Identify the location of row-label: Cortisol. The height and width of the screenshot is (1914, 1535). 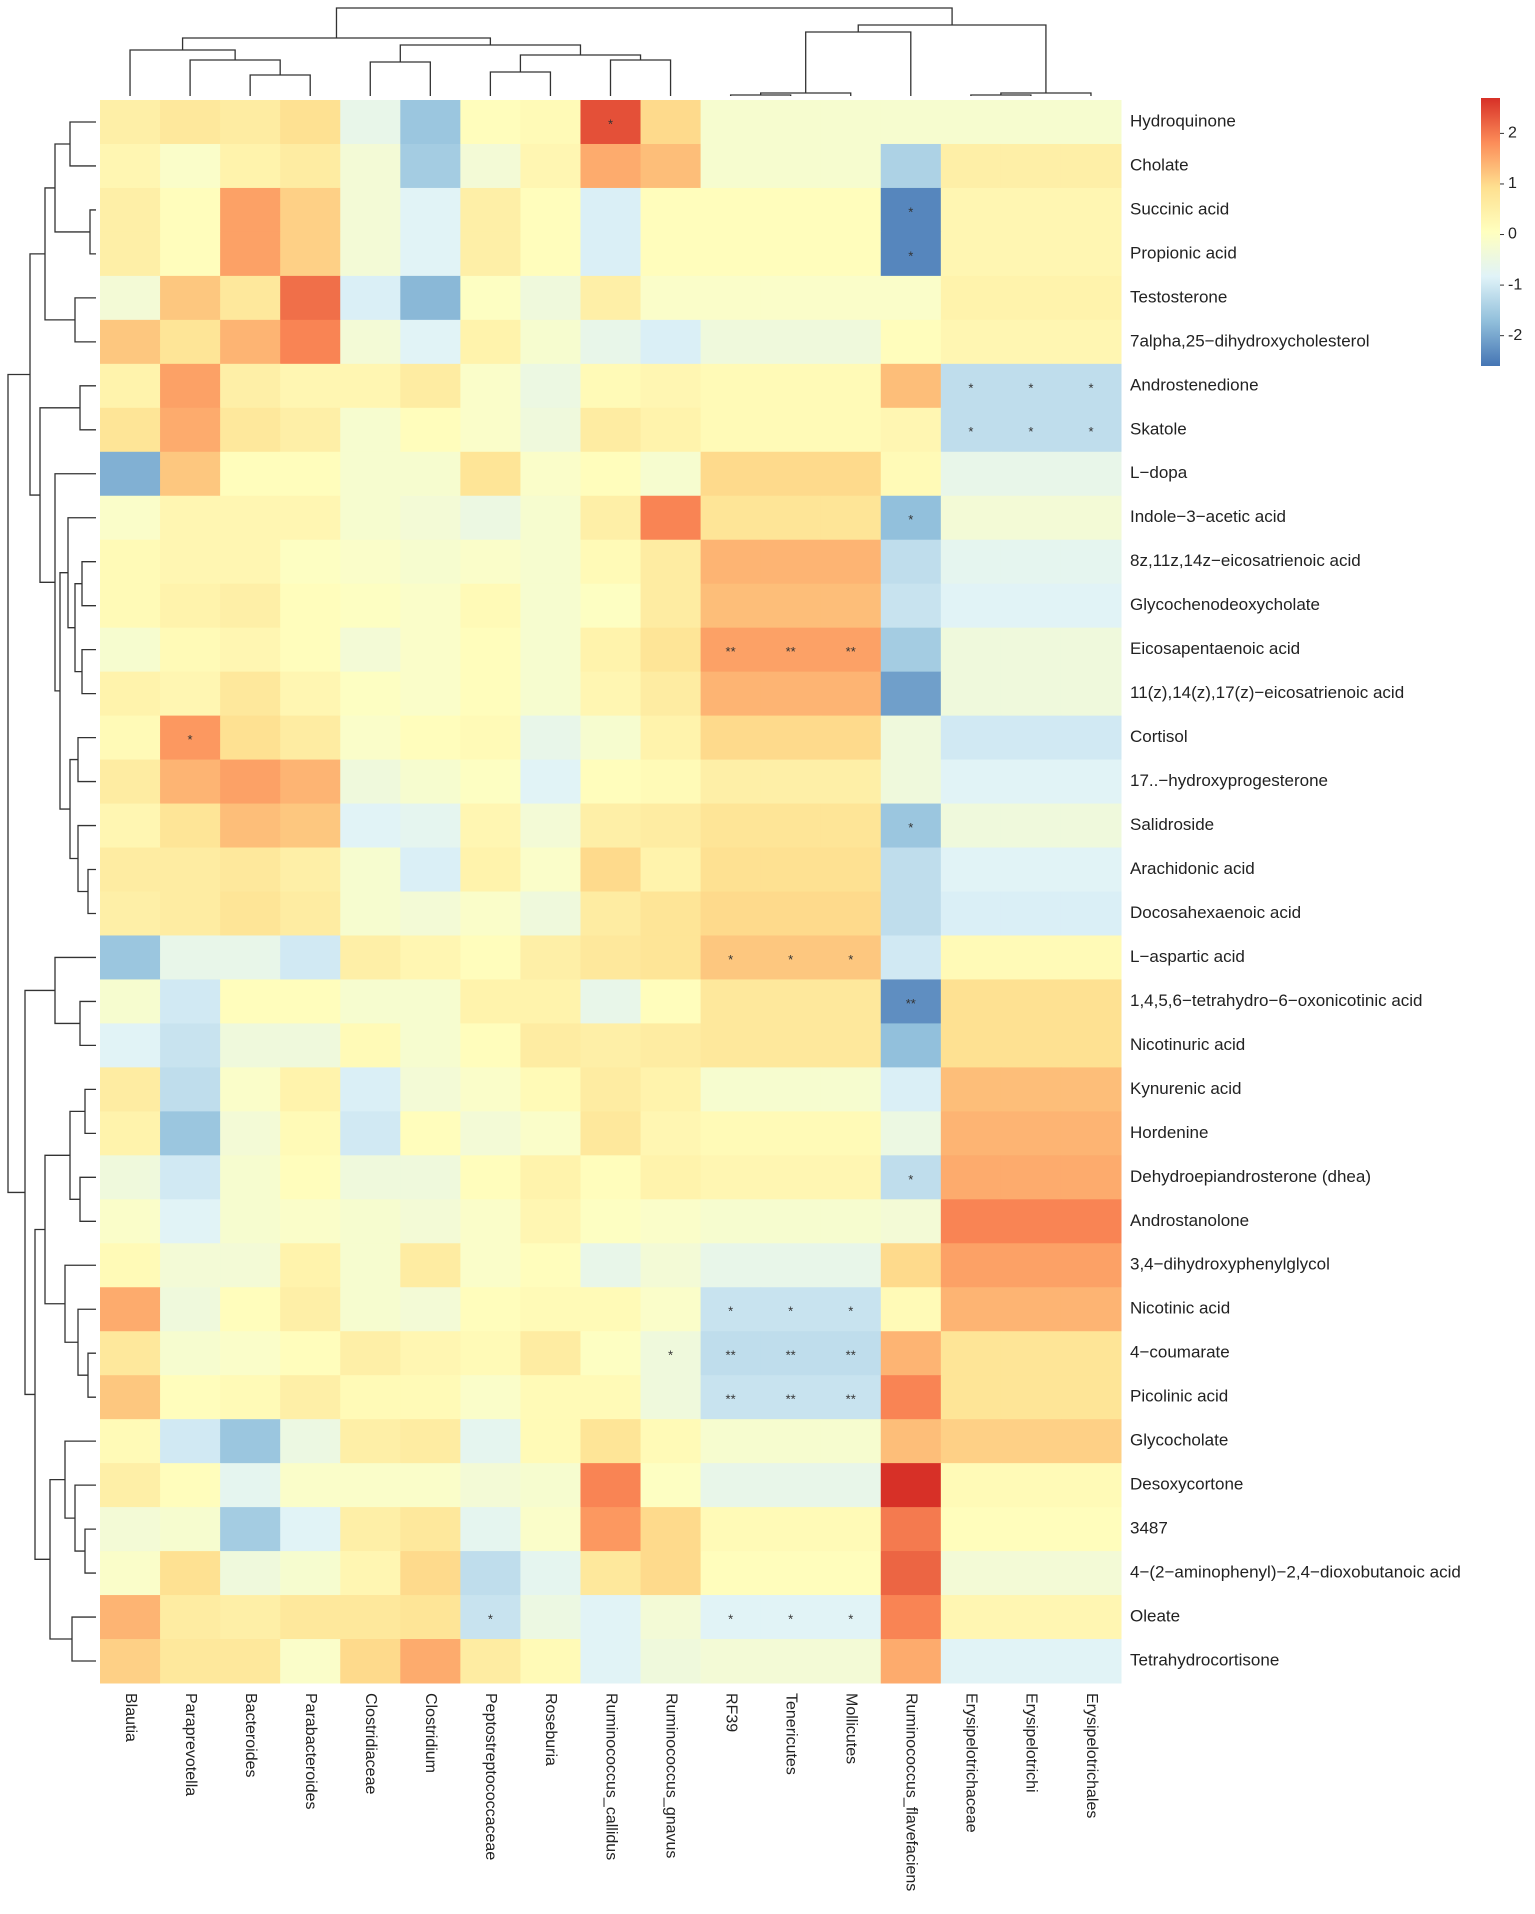
(1159, 736).